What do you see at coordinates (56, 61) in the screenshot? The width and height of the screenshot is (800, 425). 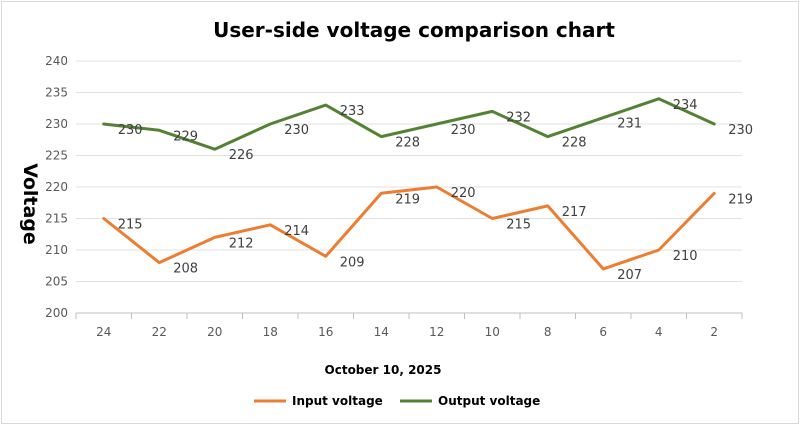 I see `y-tick-label: 240` at bounding box center [56, 61].